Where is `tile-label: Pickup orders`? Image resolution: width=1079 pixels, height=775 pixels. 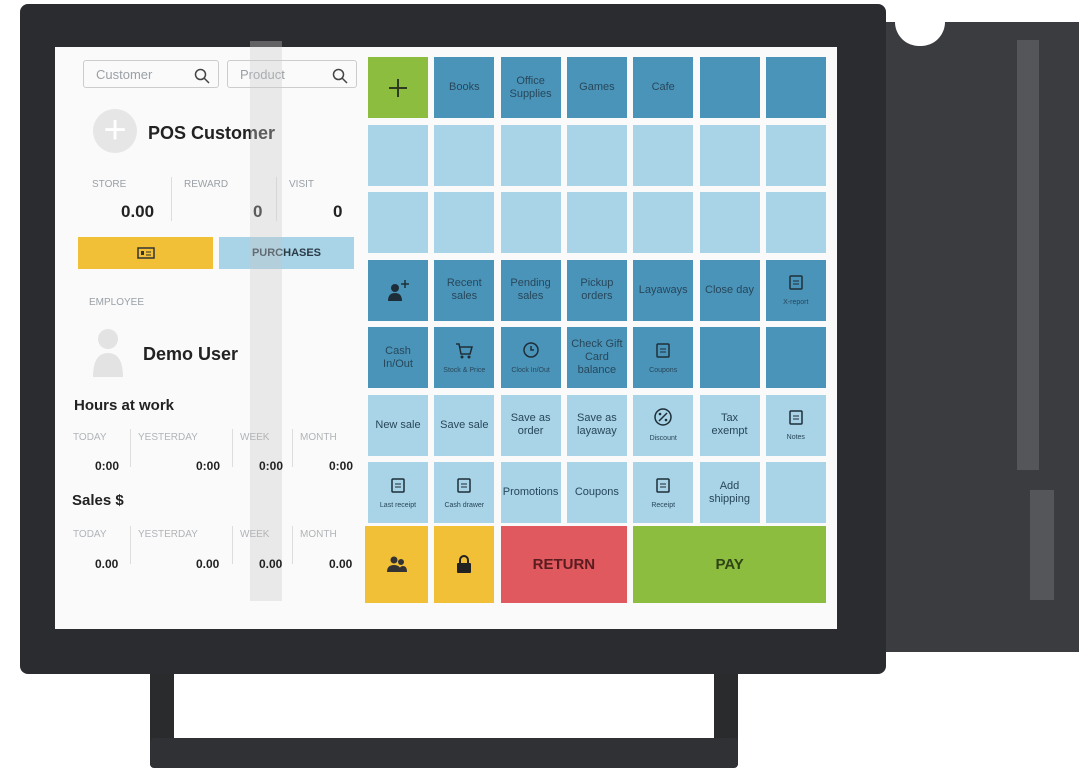
tile-label: Pickup orders is located at coordinates (597, 289).